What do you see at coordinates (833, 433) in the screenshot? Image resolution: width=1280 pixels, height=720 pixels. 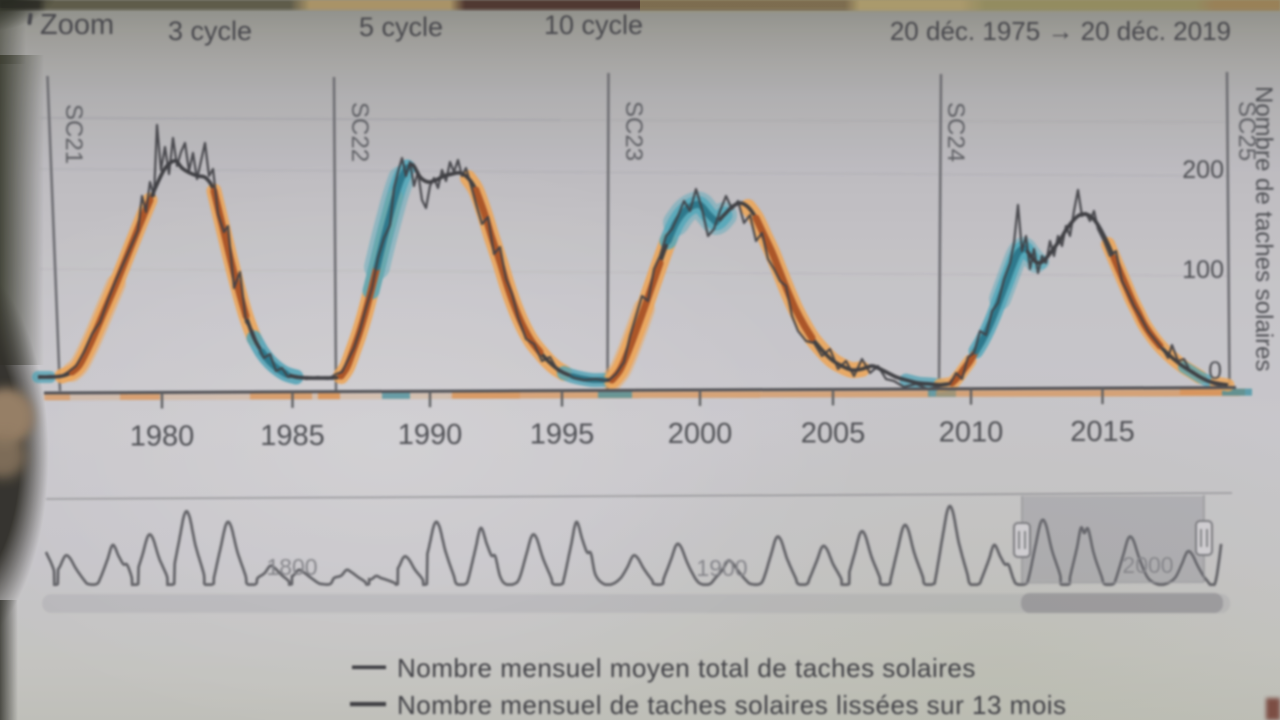 I see `svg-text: 2005` at bounding box center [833, 433].